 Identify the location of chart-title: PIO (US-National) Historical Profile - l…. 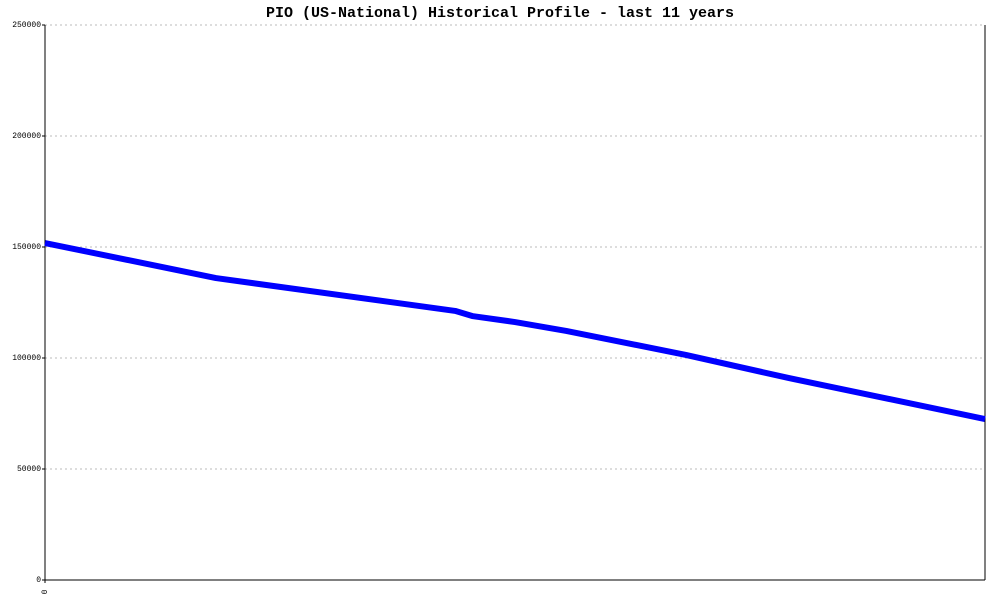
(500, 13).